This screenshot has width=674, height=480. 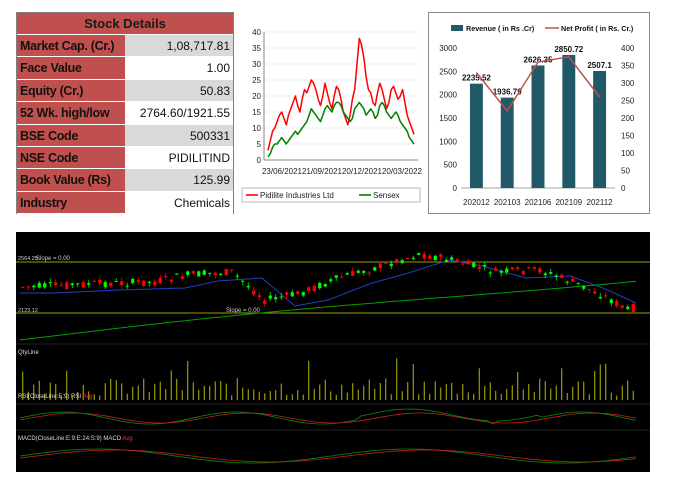 I want to click on legend-box, so click(x=331, y=195).